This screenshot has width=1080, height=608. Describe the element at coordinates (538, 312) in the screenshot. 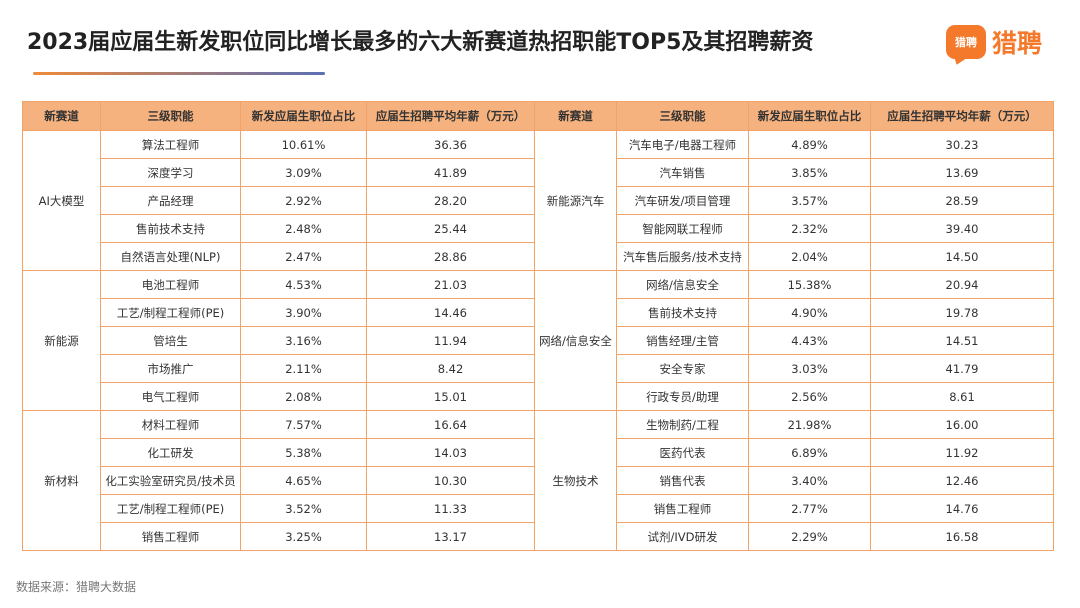

I see `table-row: 工艺/制程工程师(PE) 3.90% 14.46 售前技术支持 4.90% 19.78` at that location.